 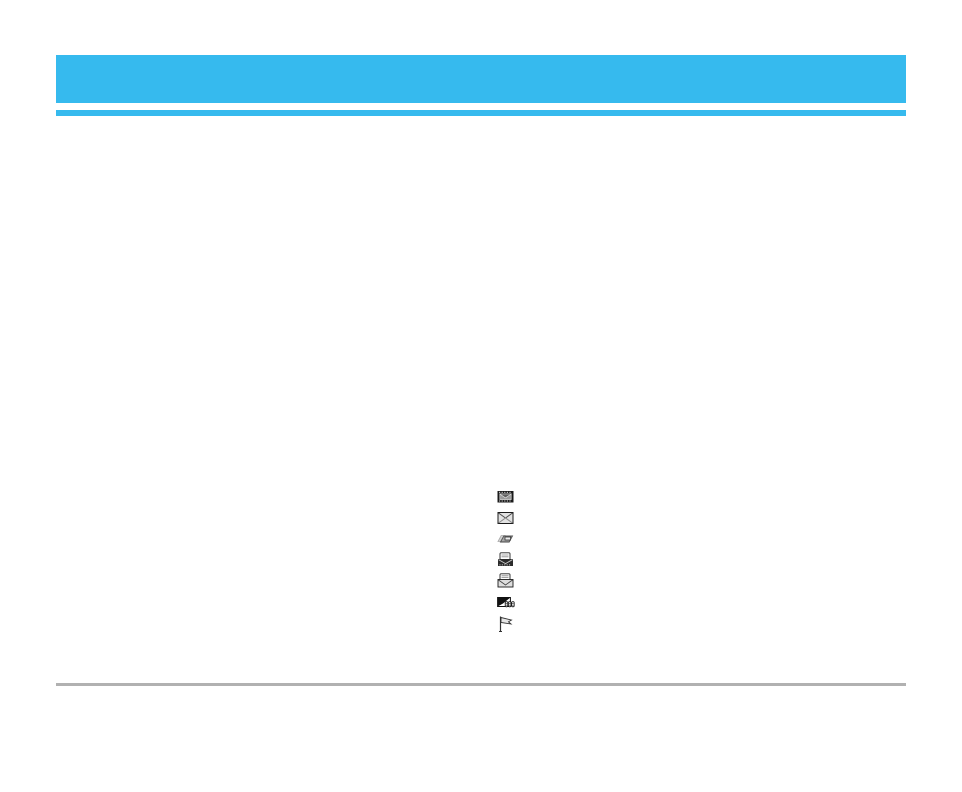 I want to click on footer-rule, so click(x=481, y=684).